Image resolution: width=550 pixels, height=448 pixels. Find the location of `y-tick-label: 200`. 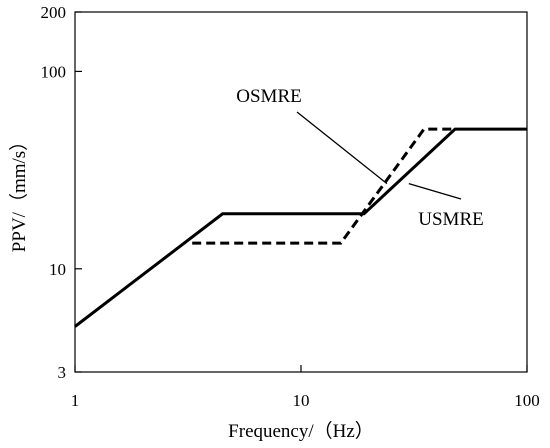

y-tick-label: 200 is located at coordinates (54, 12).